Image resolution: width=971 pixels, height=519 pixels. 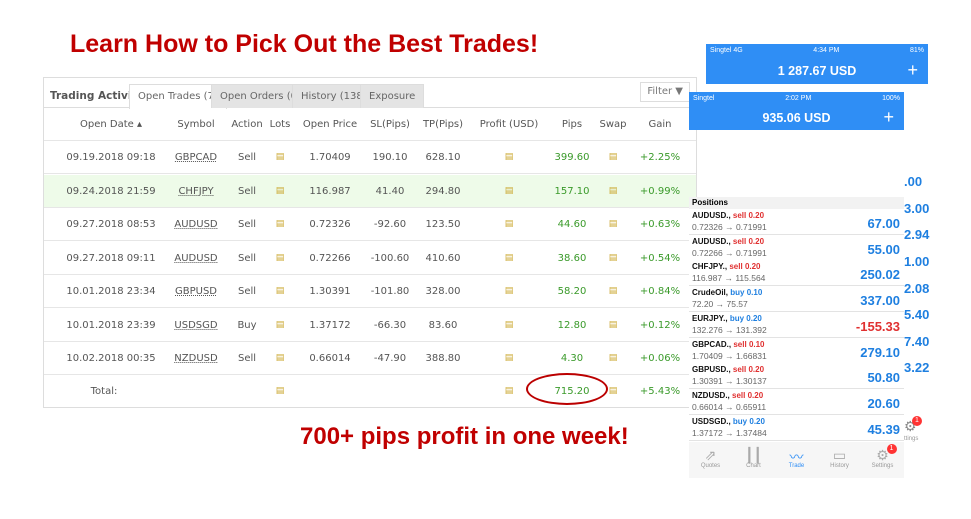 I want to click on back-position-value: 3.00, so click(x=917, y=208).